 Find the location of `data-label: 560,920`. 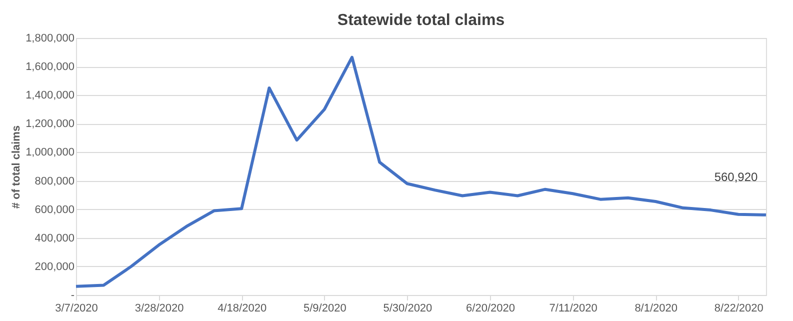

data-label: 560,920 is located at coordinates (736, 177).